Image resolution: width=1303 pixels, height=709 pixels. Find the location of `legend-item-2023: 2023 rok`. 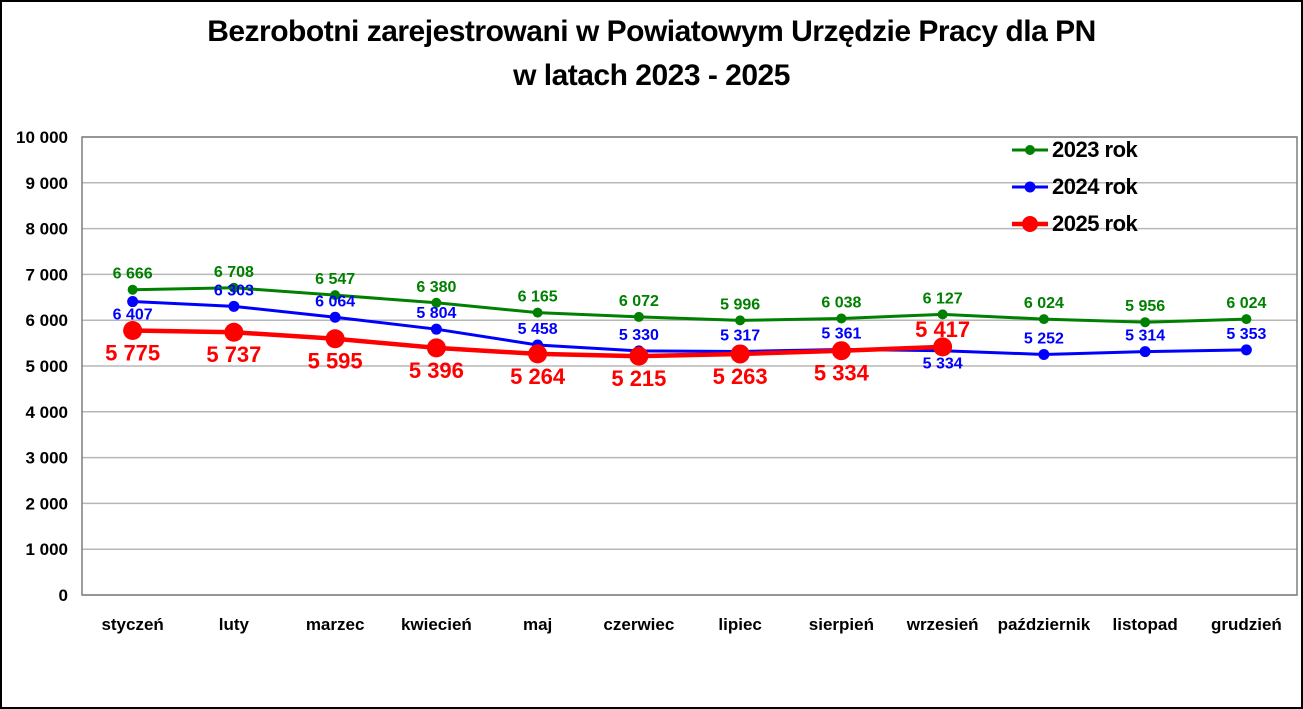

legend-item-2023: 2023 rok is located at coordinates (1074, 149).